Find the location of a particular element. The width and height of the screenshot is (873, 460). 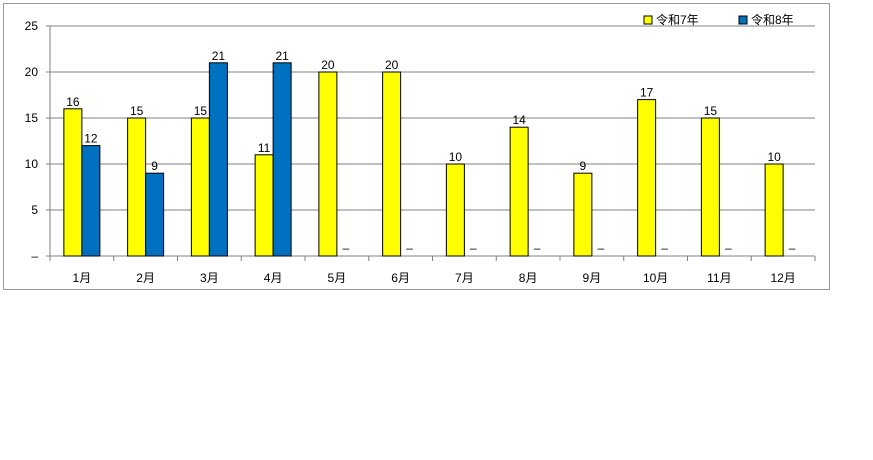

data-label: 12 is located at coordinates (91, 139).